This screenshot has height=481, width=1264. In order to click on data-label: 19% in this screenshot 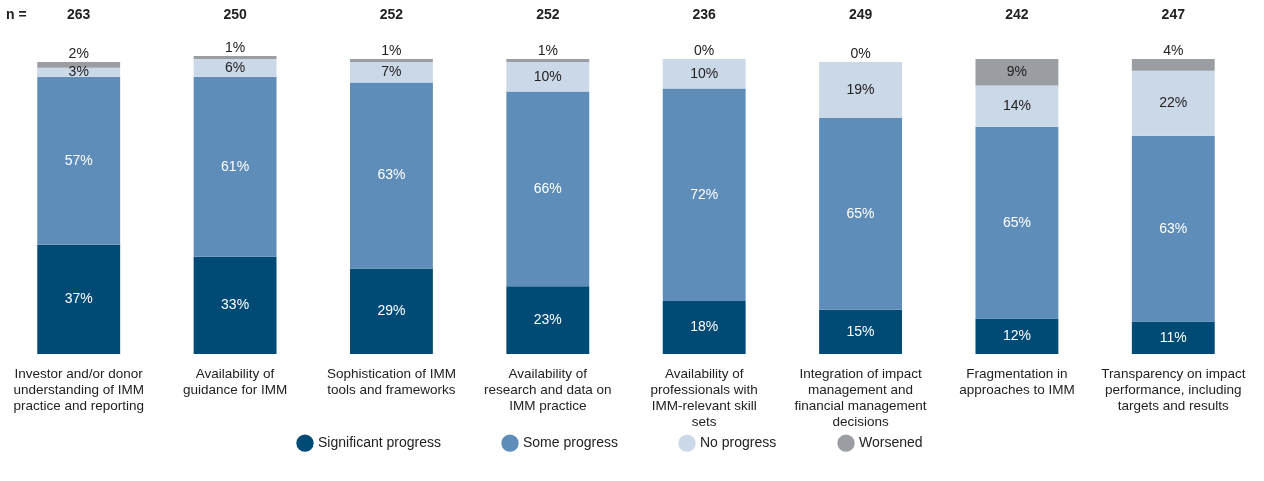, I will do `click(860, 88)`.